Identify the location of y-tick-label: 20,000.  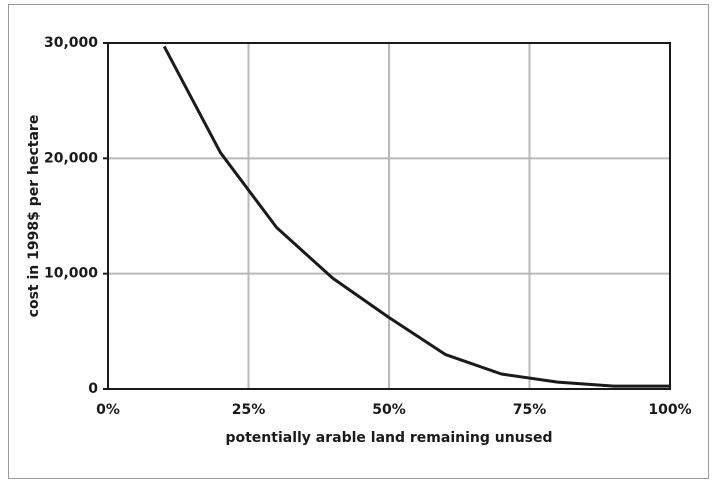
(71, 158).